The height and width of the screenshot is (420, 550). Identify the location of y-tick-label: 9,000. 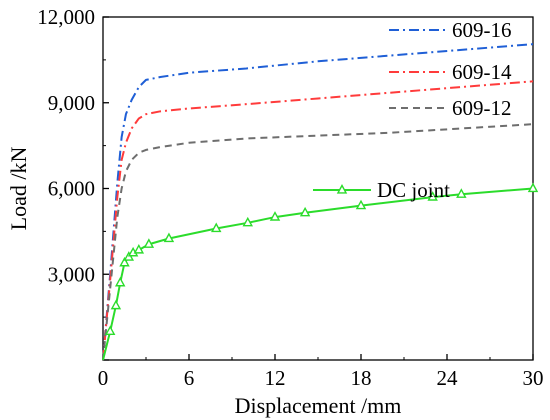
(71, 103).